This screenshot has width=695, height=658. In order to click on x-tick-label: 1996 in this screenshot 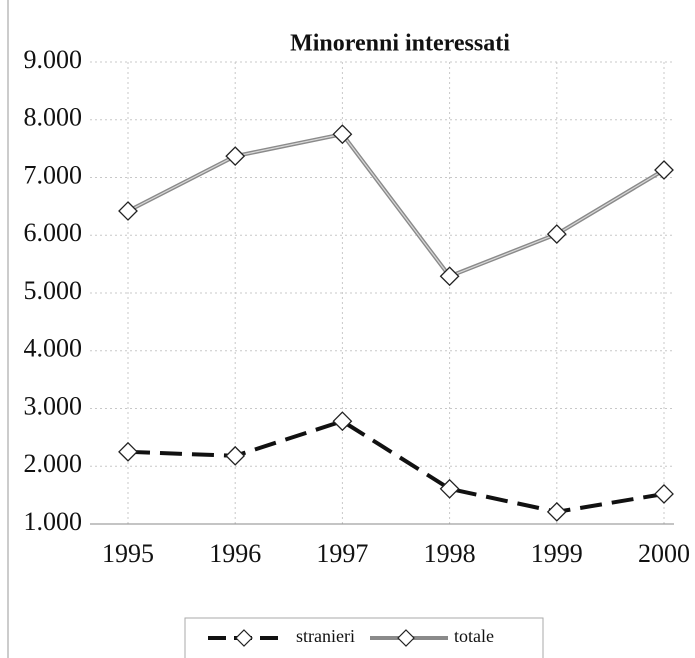, I will do `click(235, 553)`.